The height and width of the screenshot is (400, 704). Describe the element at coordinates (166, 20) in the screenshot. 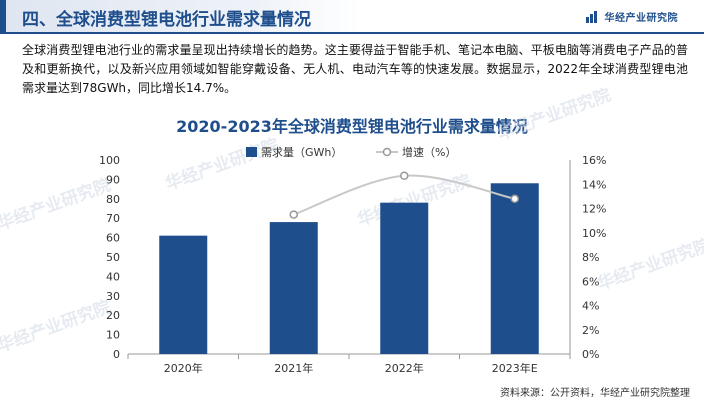

I see `section-title: 四、全球消费型锂电池行业需求量情况` at that location.